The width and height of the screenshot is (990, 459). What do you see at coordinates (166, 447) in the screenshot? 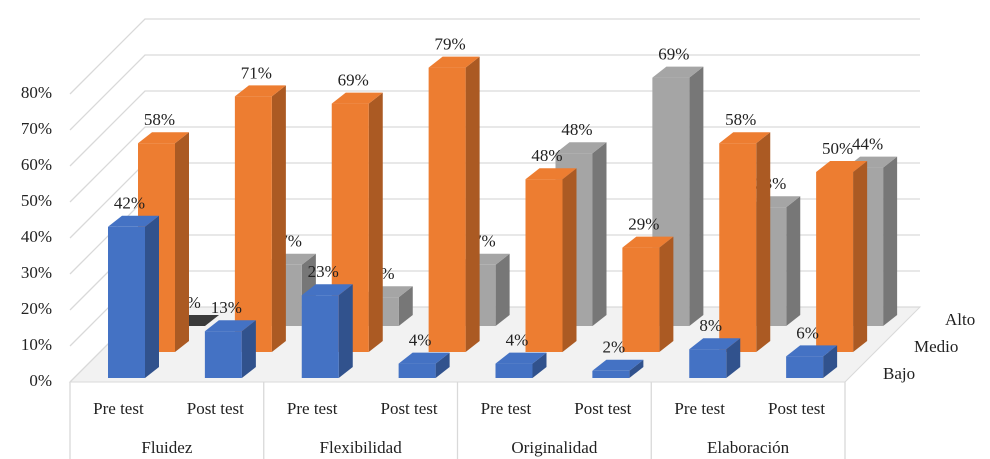
I see `group-label: Fluidez` at bounding box center [166, 447].